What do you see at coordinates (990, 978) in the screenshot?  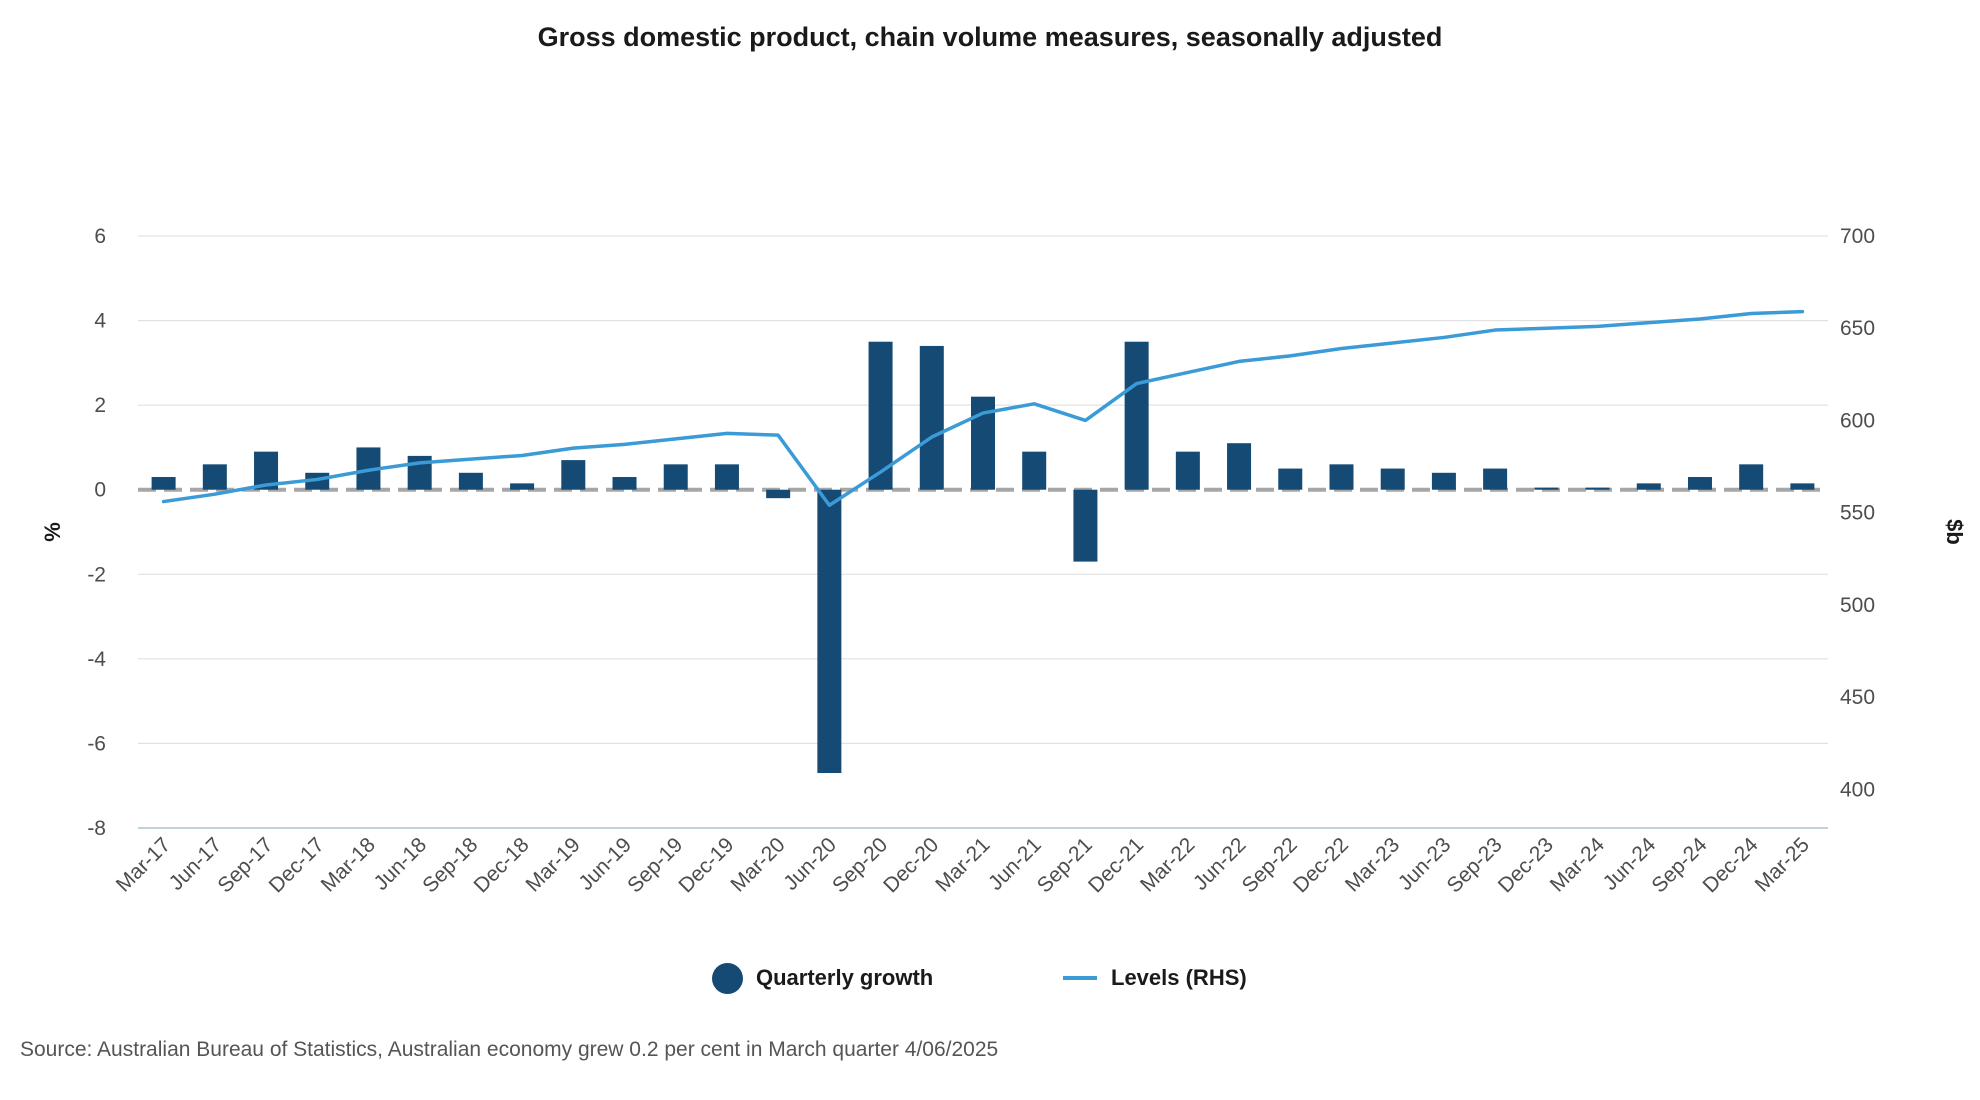 I see `legend: Quarterly growth Levels (RHS)` at bounding box center [990, 978].